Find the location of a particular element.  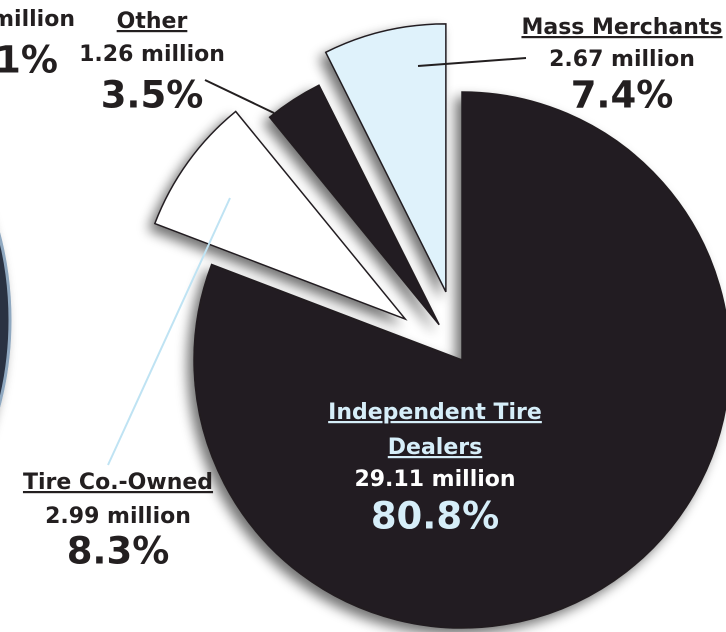

slice-name: Mass Merchants is located at coordinates (621, 27).